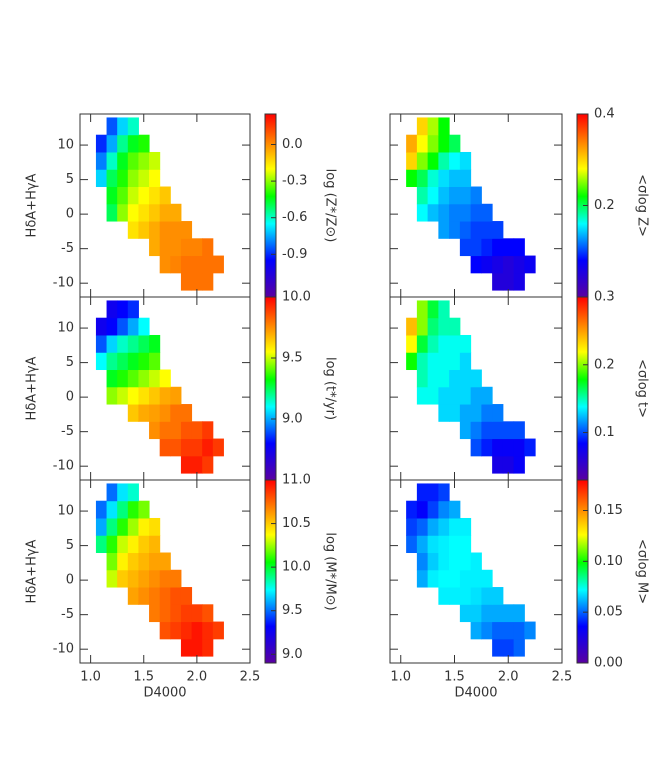 The image size is (654, 767). I want to click on colorbar-tick-label: 0.4, so click(604, 114).